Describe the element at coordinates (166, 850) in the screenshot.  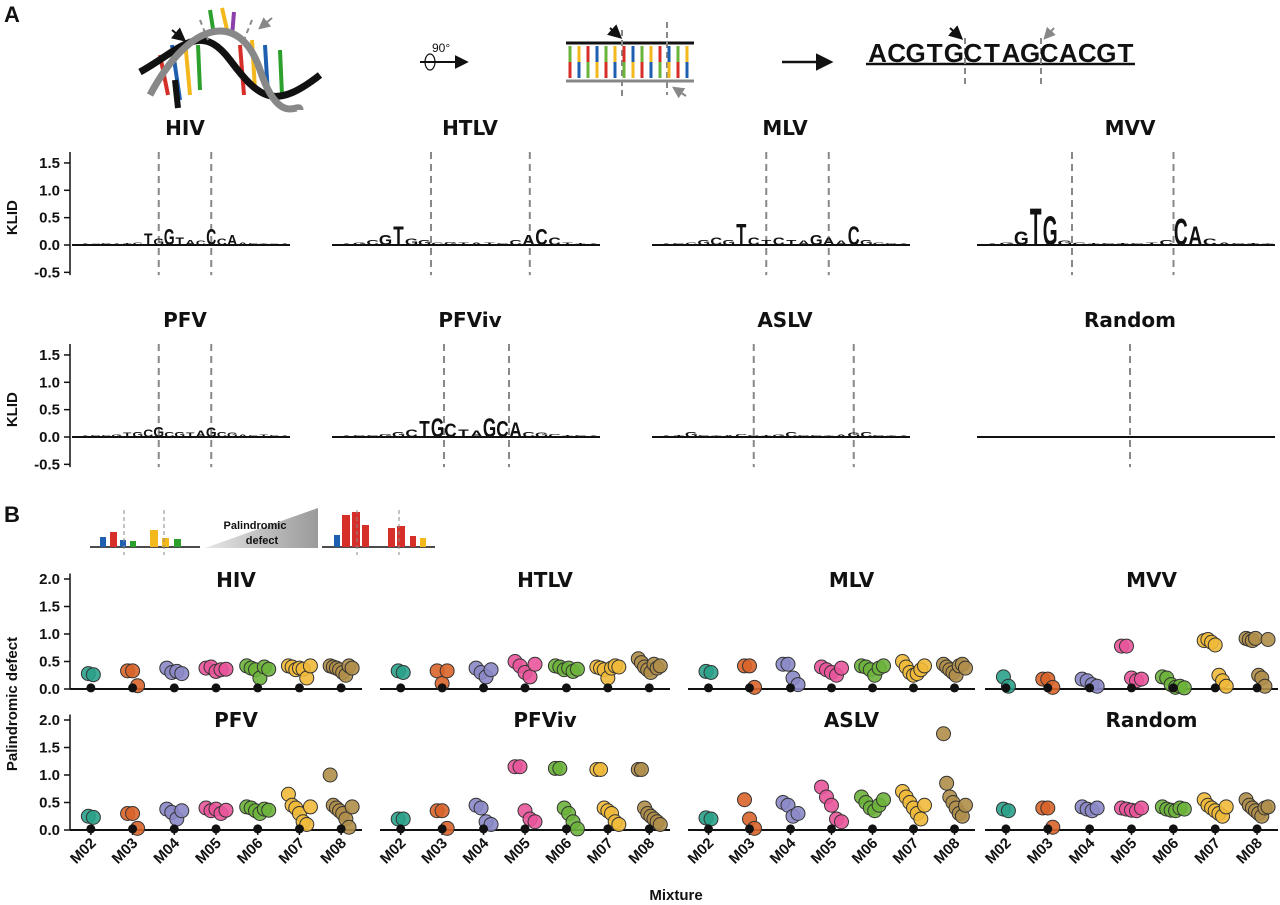
I see `x-tick-label: M04` at that location.